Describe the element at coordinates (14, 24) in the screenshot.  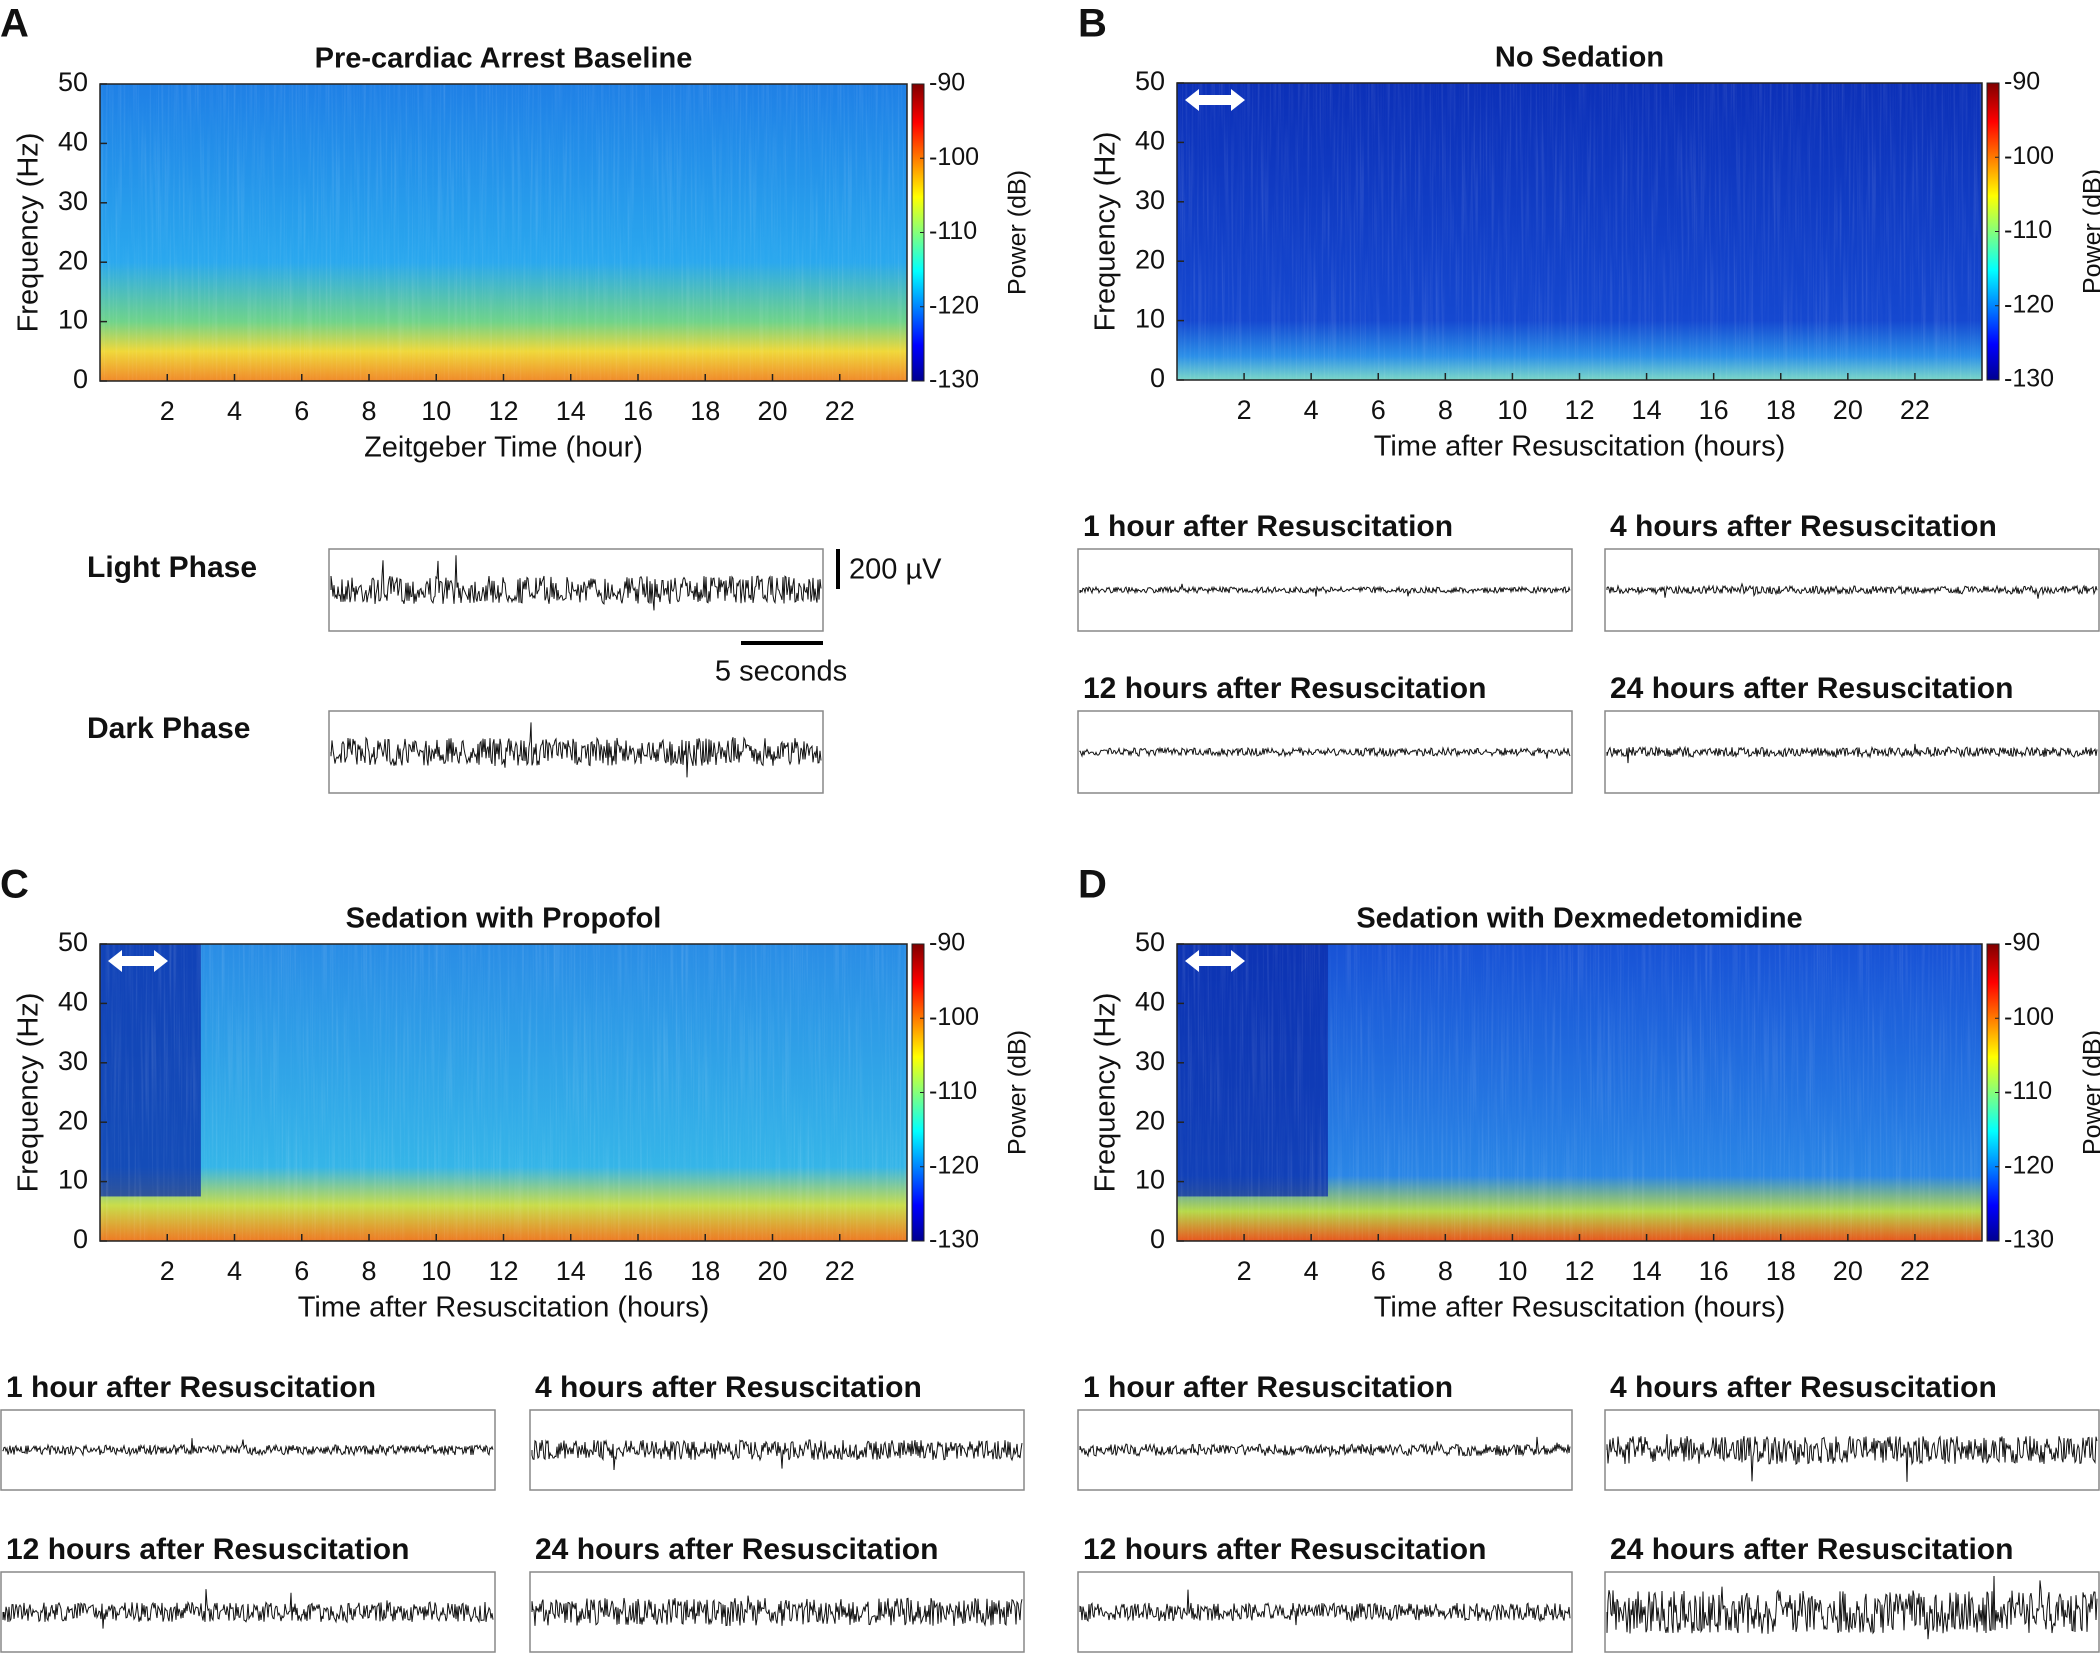
I see `panel-letter: A` at that location.